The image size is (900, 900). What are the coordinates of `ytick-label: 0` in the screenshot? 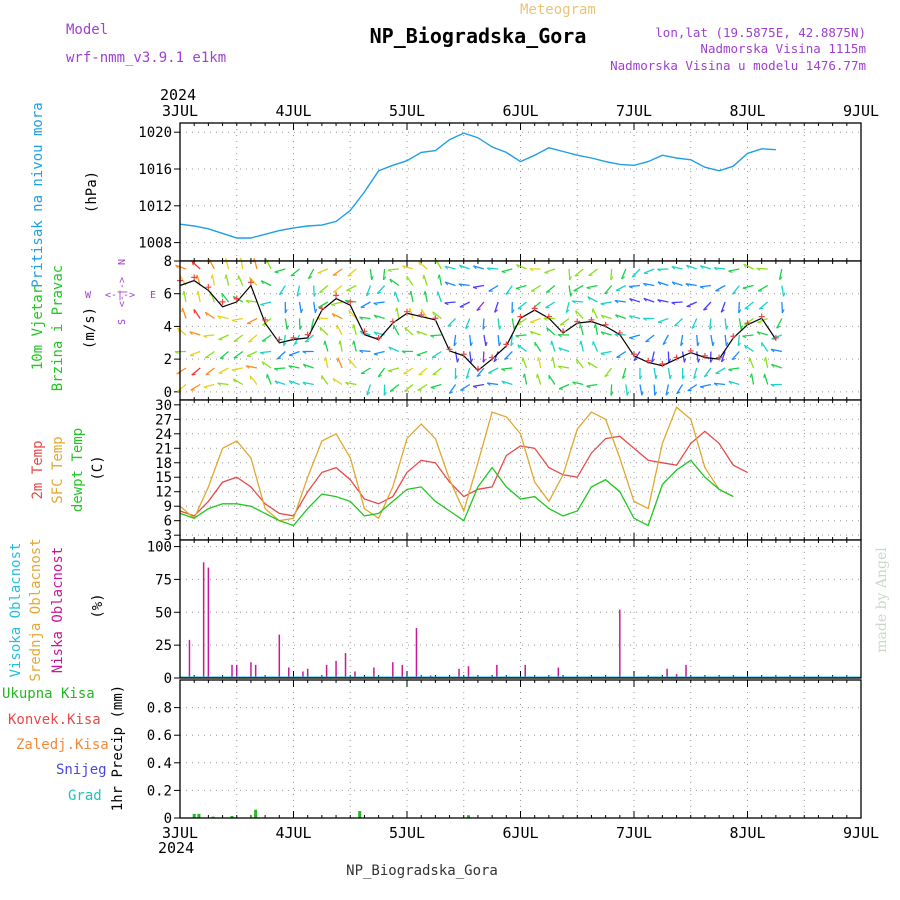 It's located at (168, 819).